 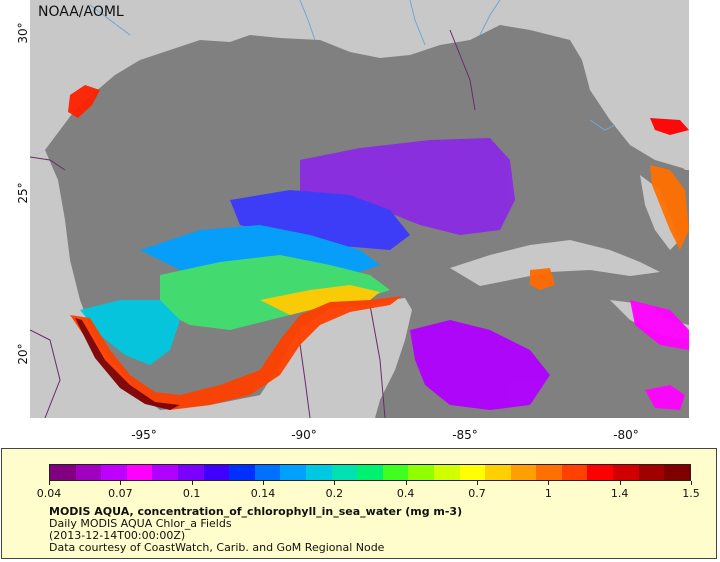 What do you see at coordinates (81, 12) in the screenshot?
I see `credit-label: NOAA/AOML` at bounding box center [81, 12].